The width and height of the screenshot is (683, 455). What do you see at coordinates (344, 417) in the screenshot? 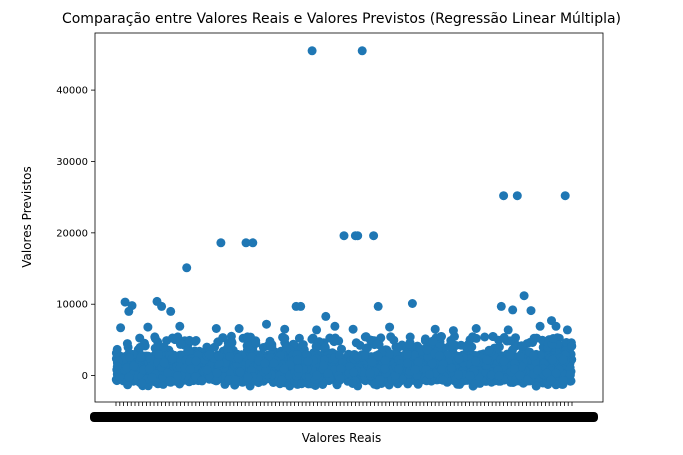
I see `x-tick-labels-overlapping` at bounding box center [344, 417].